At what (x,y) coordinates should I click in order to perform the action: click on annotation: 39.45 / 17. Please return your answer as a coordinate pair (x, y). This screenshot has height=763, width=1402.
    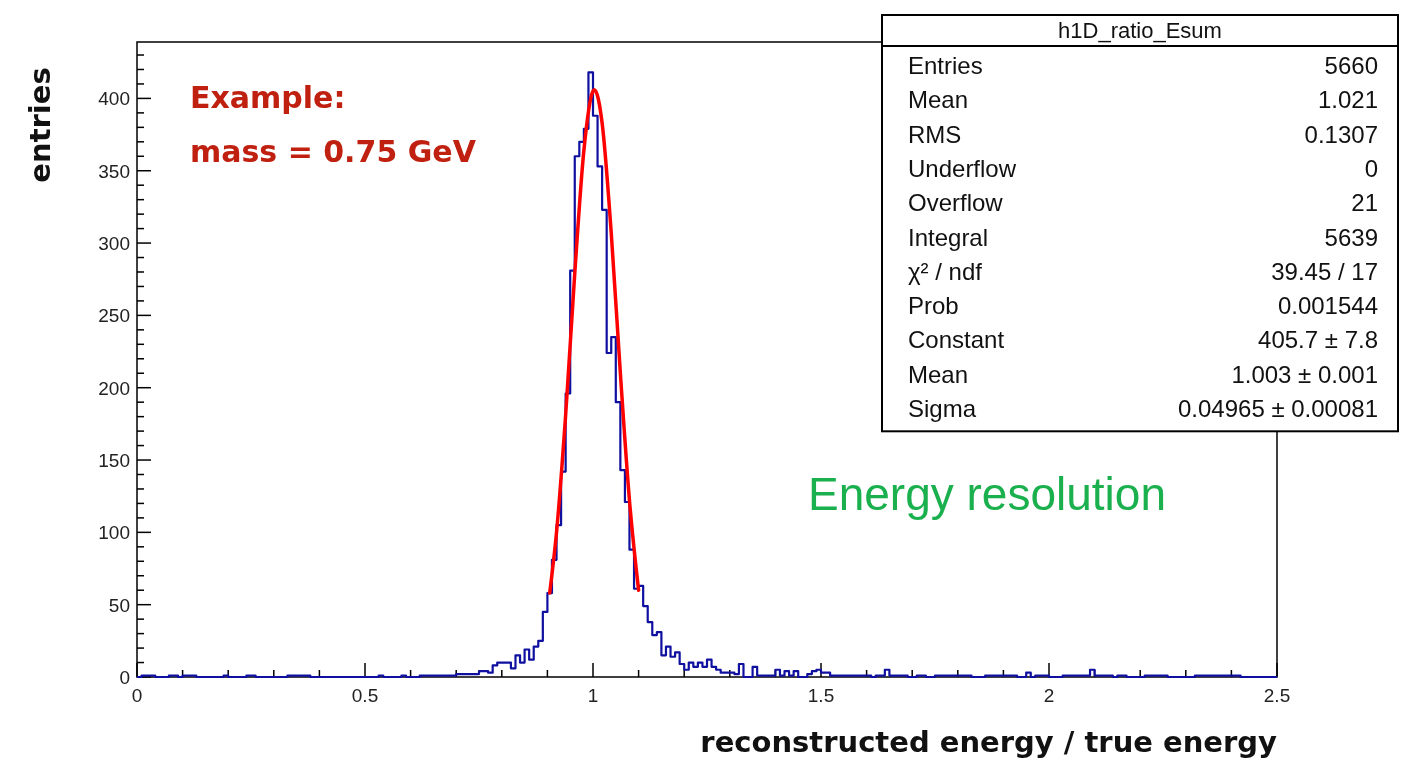
    Looking at the image, I should click on (1324, 271).